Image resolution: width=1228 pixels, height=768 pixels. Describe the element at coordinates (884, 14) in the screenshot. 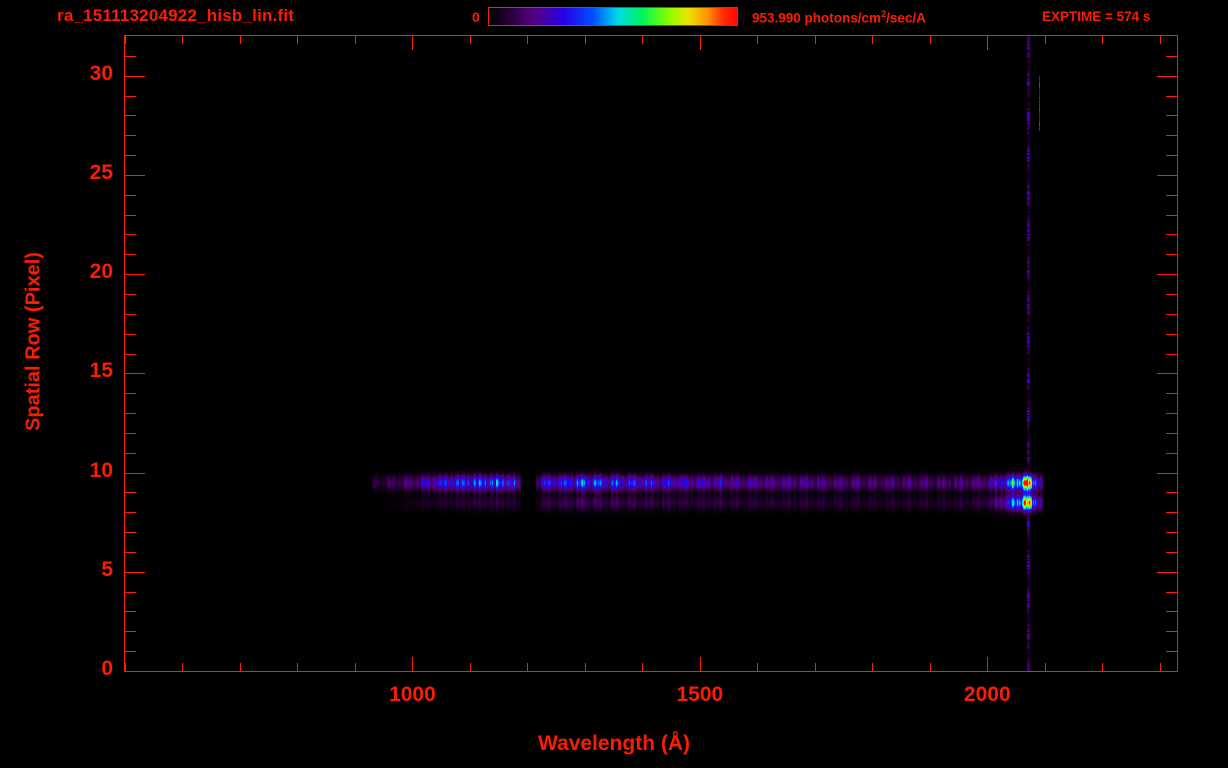

I see `colorbar-max-exponent: 2` at that location.